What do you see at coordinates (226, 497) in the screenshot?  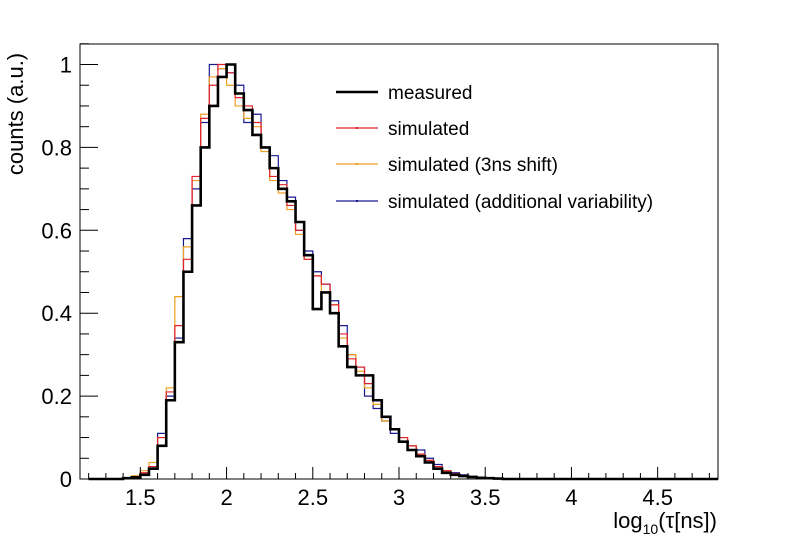 I see `x-tick-label: 2` at bounding box center [226, 497].